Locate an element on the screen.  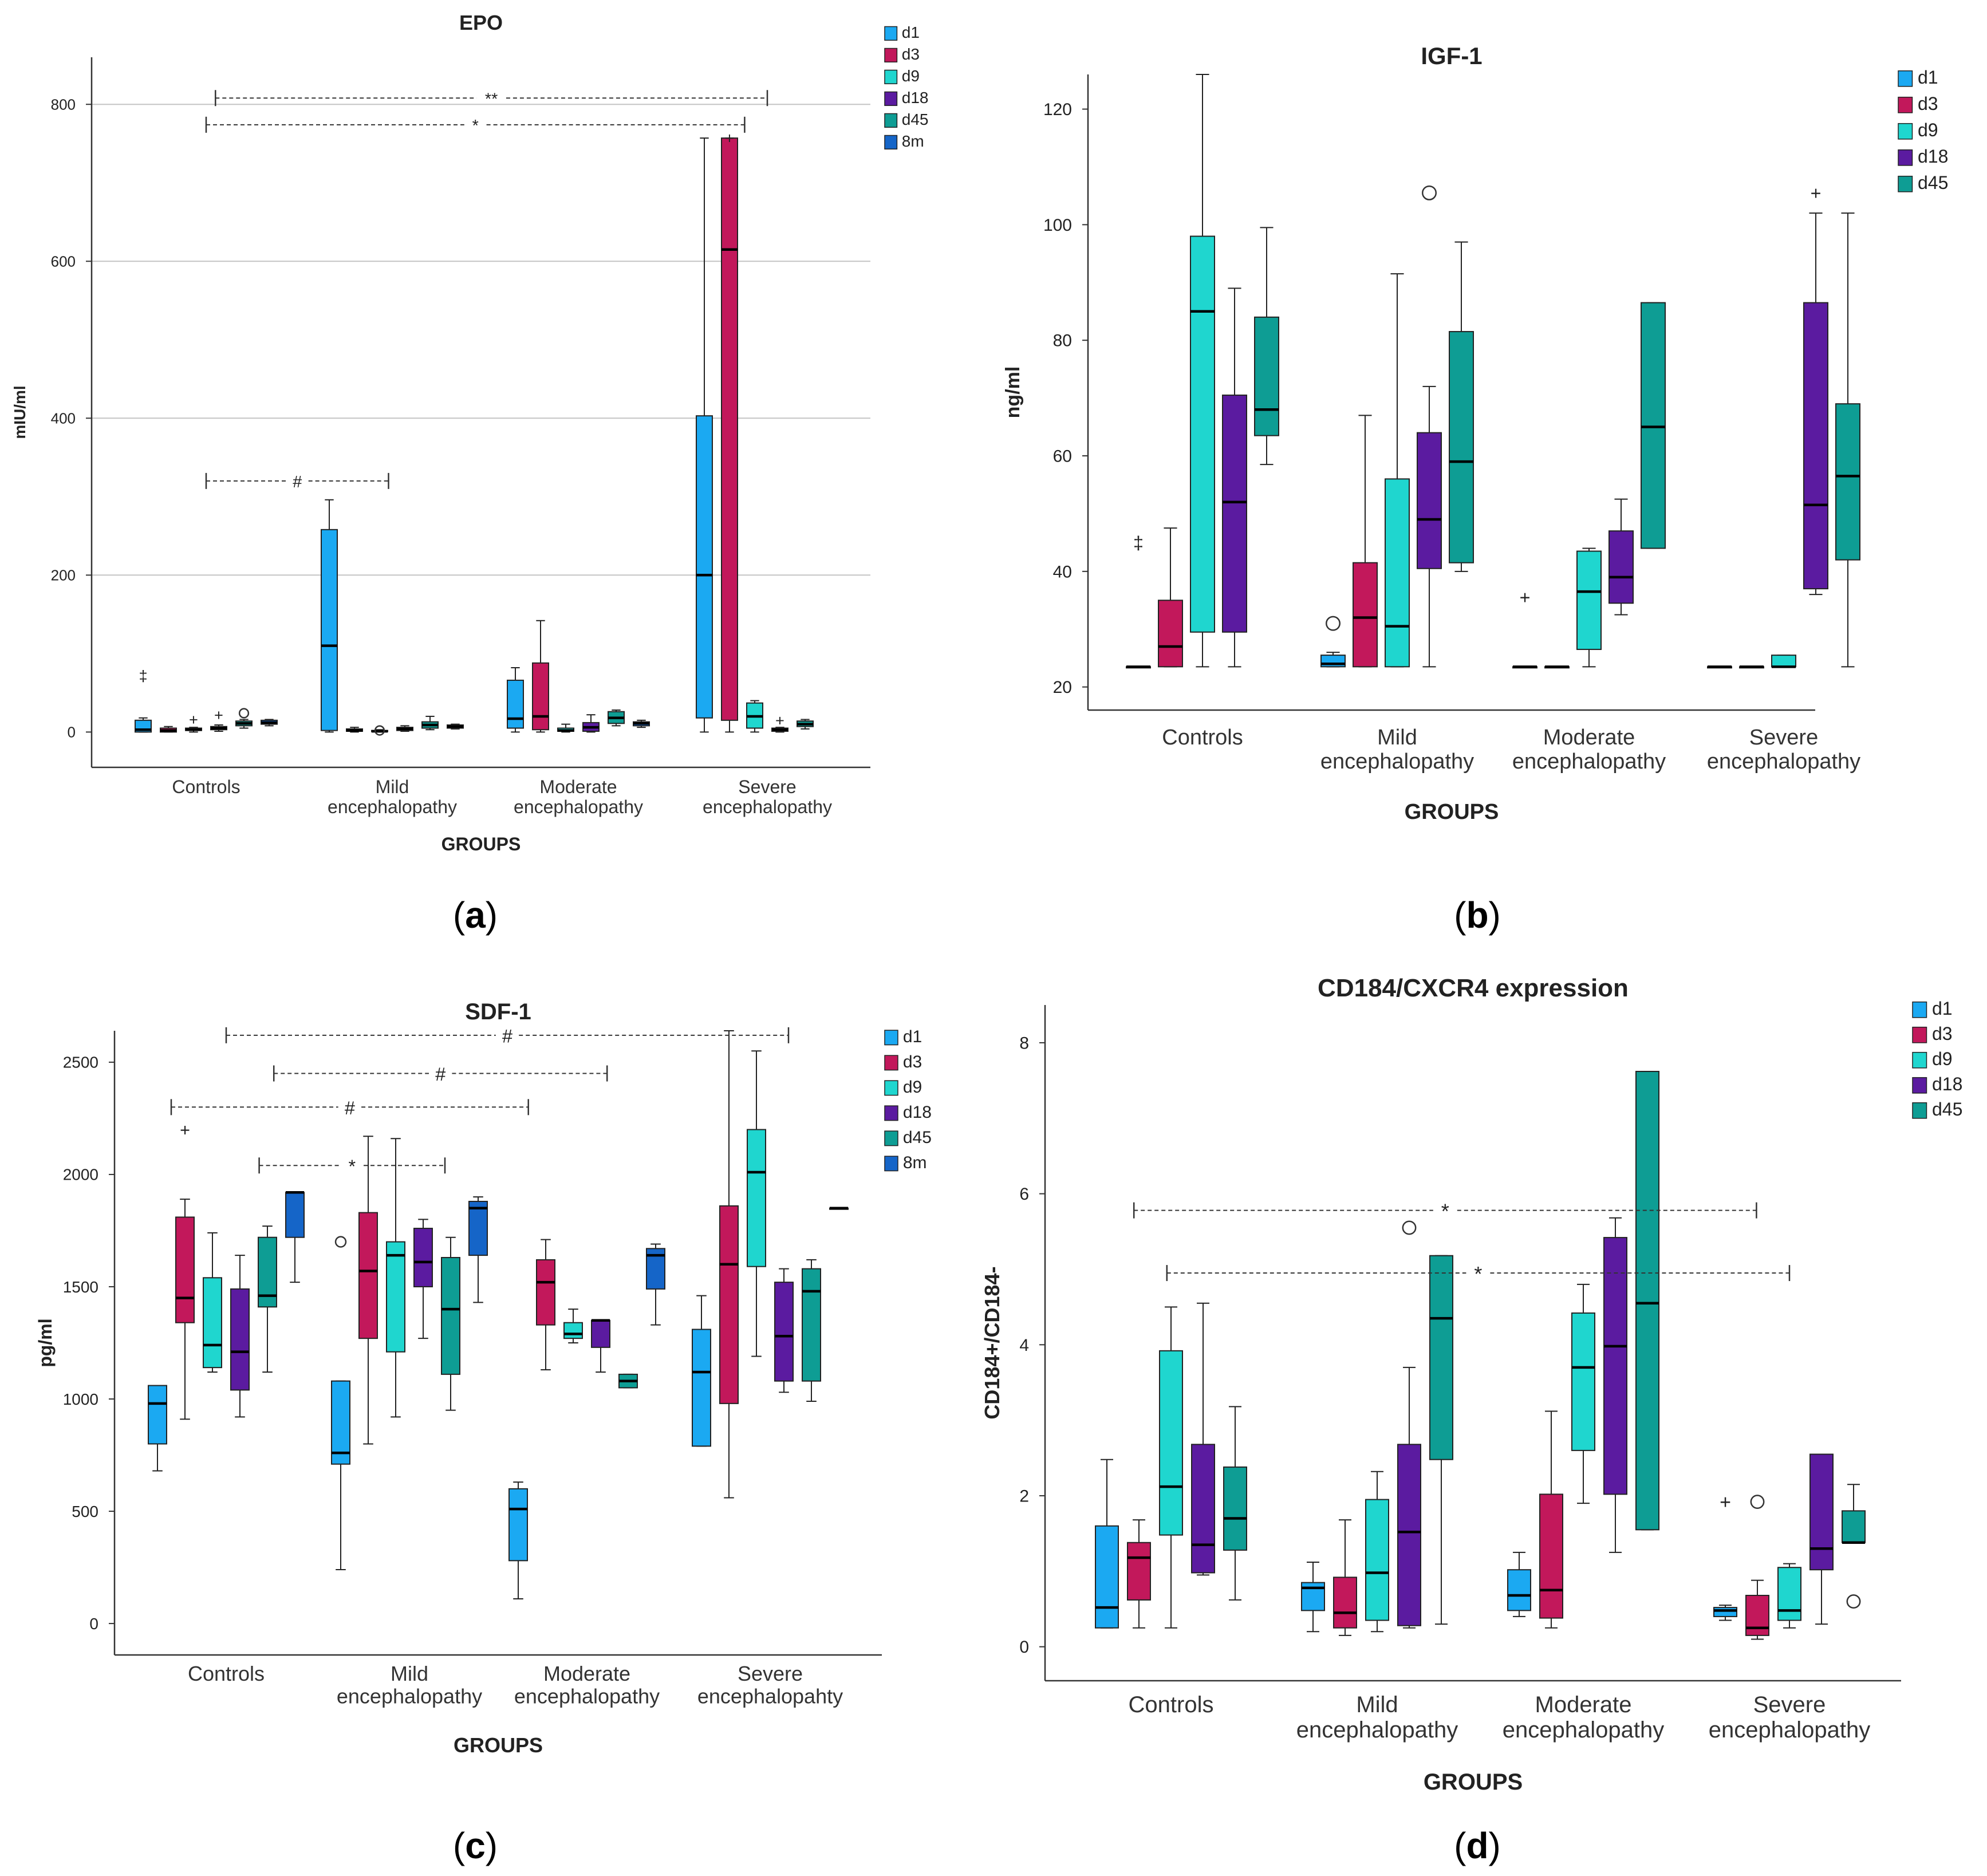
legend-label: d3 is located at coordinates (1943, 1033).